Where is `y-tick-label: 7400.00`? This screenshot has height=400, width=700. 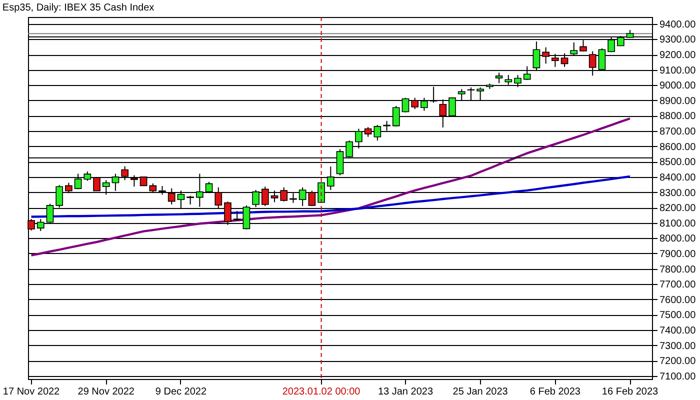 y-tick-label: 7400.00 is located at coordinates (678, 331).